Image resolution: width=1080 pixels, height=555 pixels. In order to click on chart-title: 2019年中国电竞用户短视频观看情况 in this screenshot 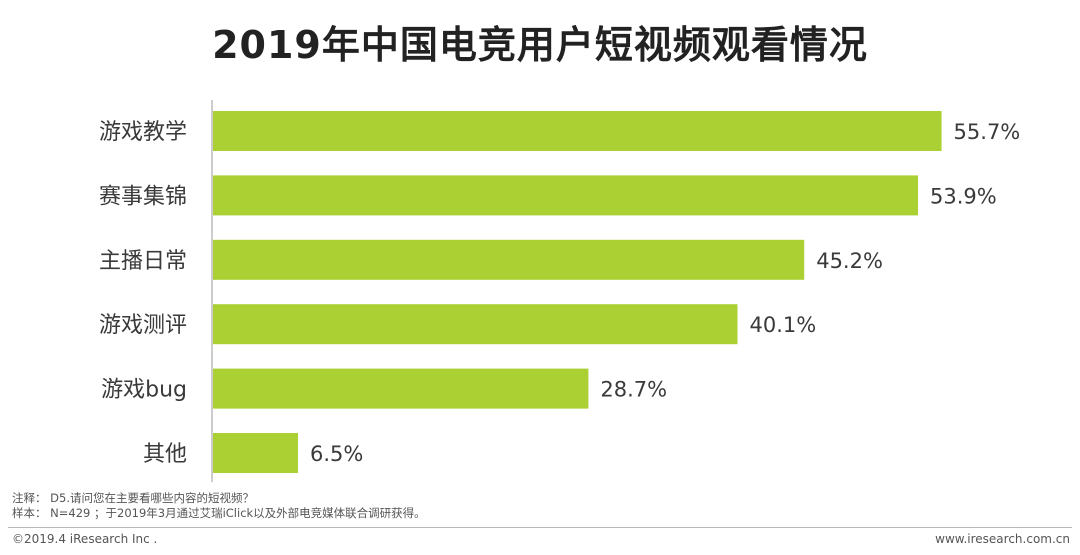, I will do `click(540, 45)`.